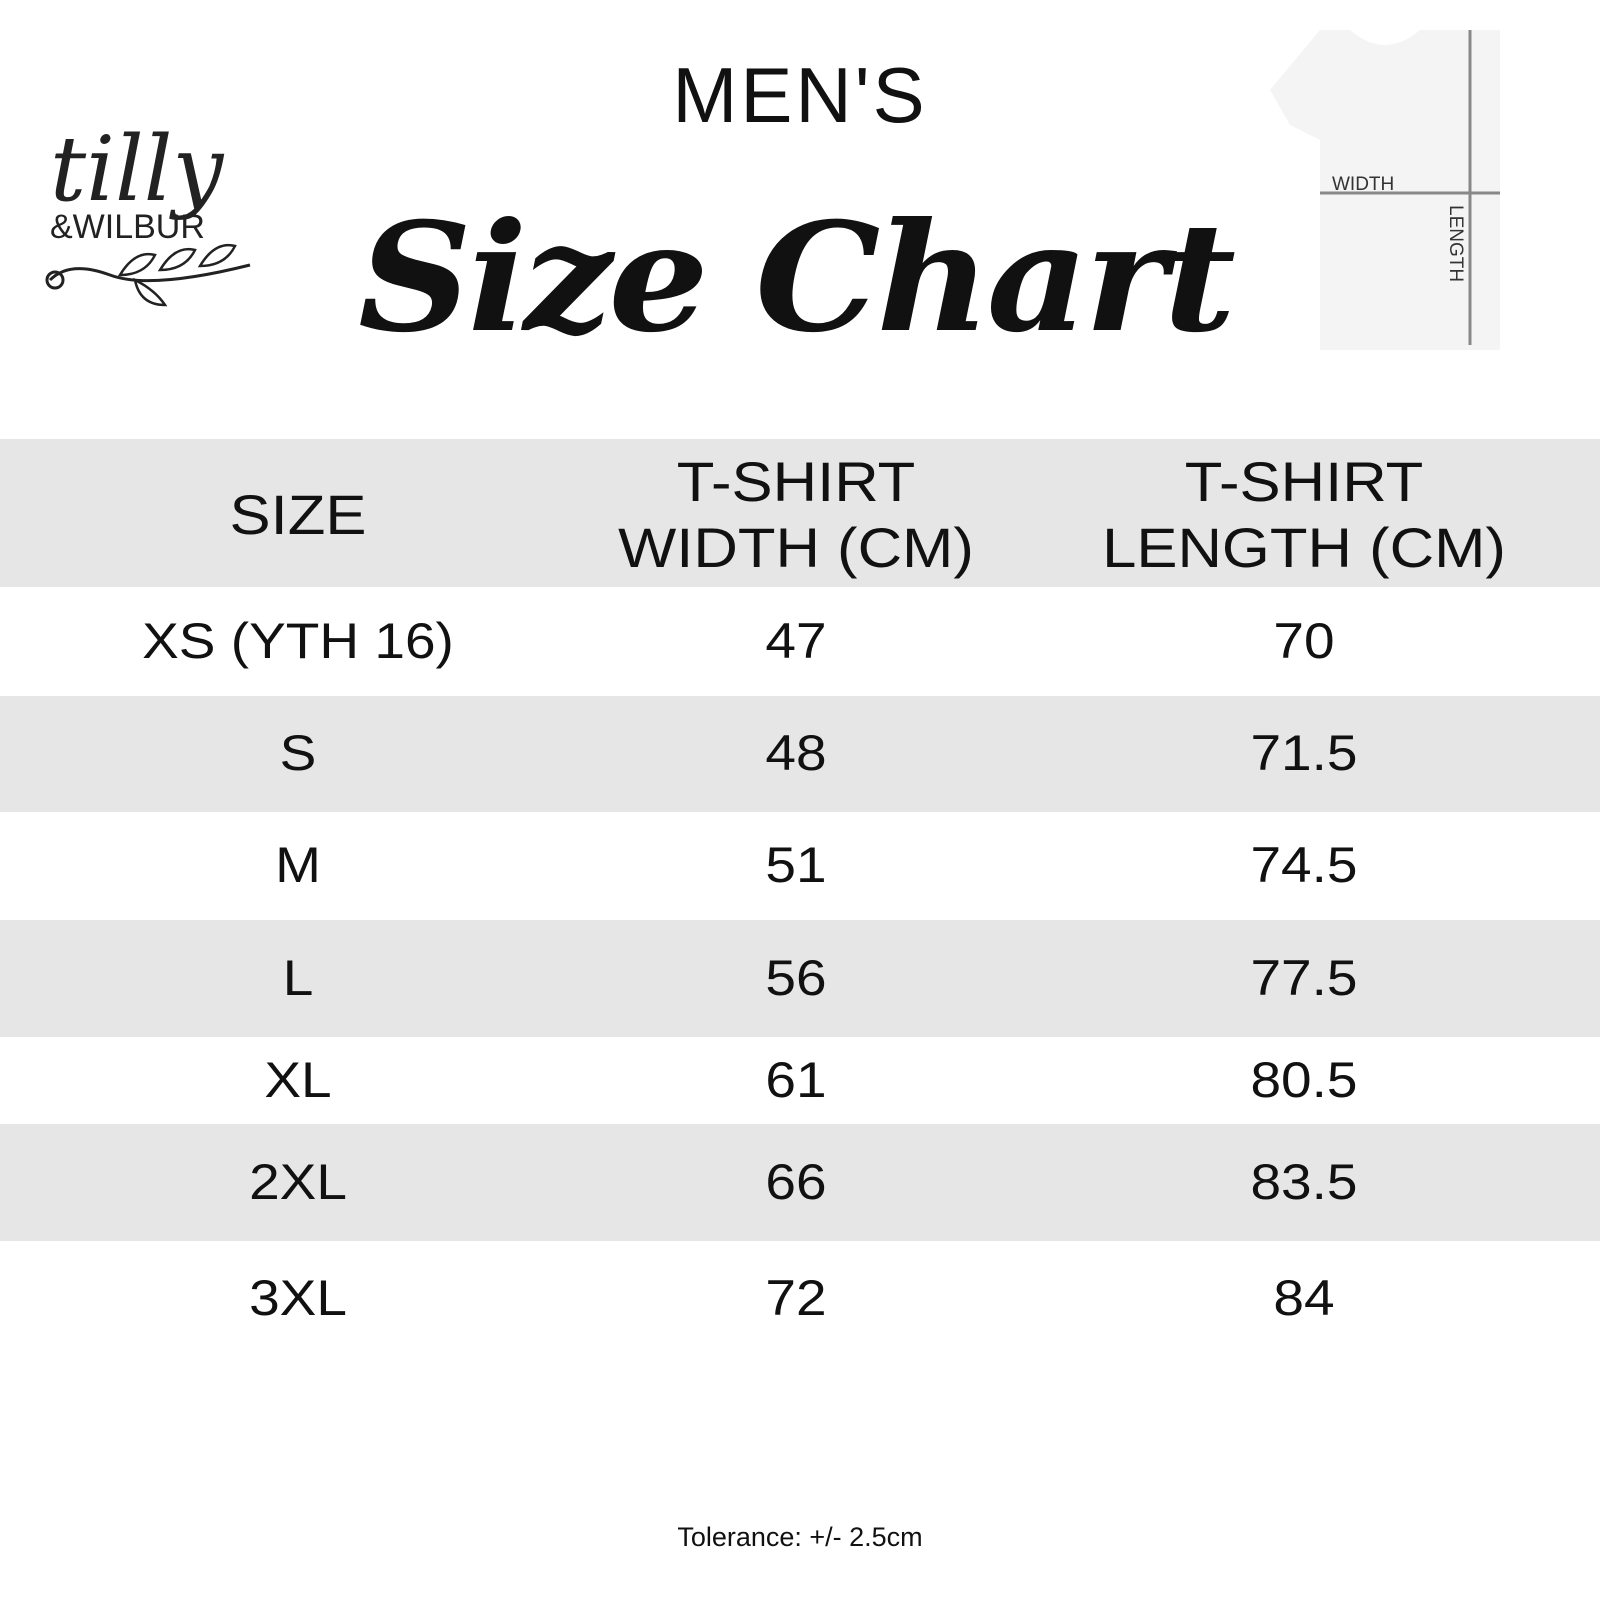  I want to click on table-row: M 51 74.5, so click(800, 866).